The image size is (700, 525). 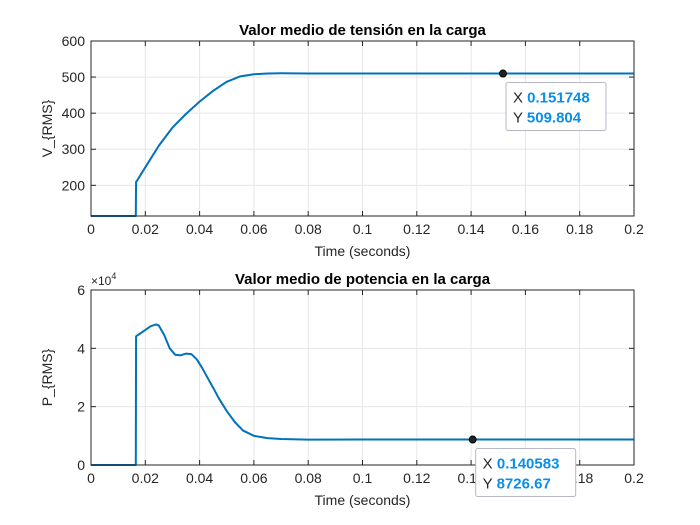 I want to click on x-tick-label: 0.18, so click(x=579, y=229).